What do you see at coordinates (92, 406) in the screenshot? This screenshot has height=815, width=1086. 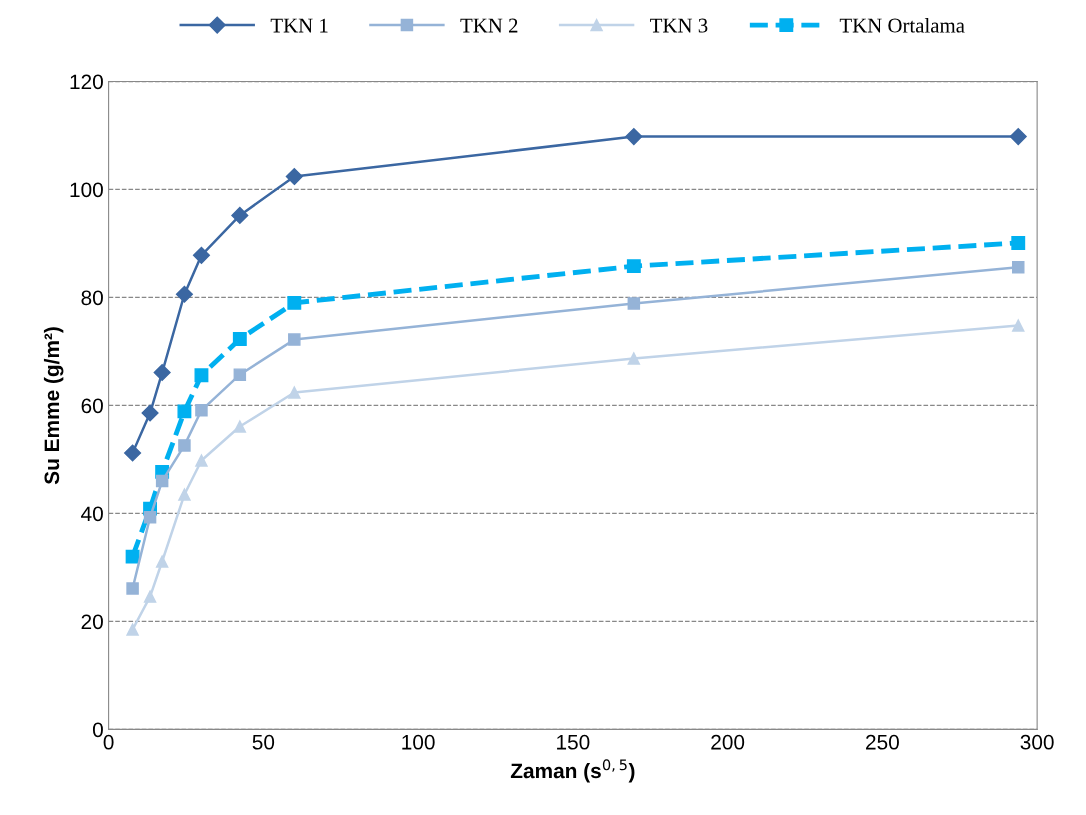 I see `y-tick-label: 60` at bounding box center [92, 406].